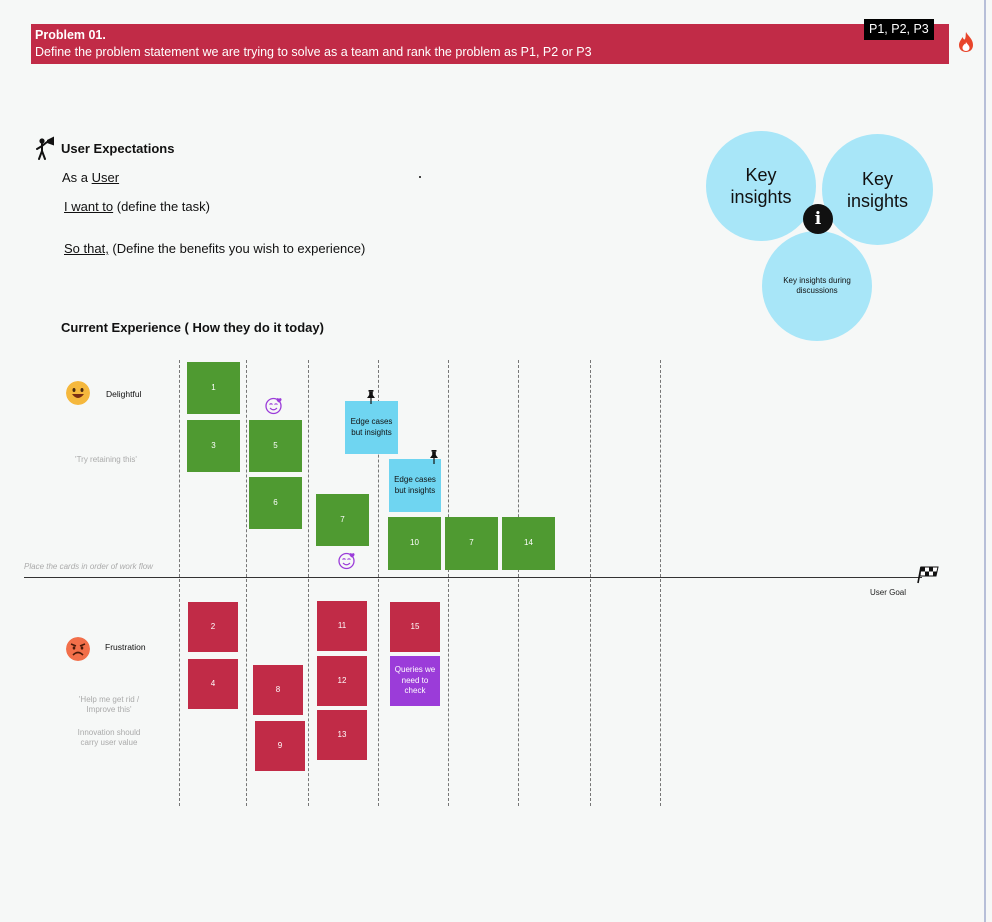  Describe the element at coordinates (161, 206) in the screenshot. I see `i-want-to-rest: (define the task)` at that location.